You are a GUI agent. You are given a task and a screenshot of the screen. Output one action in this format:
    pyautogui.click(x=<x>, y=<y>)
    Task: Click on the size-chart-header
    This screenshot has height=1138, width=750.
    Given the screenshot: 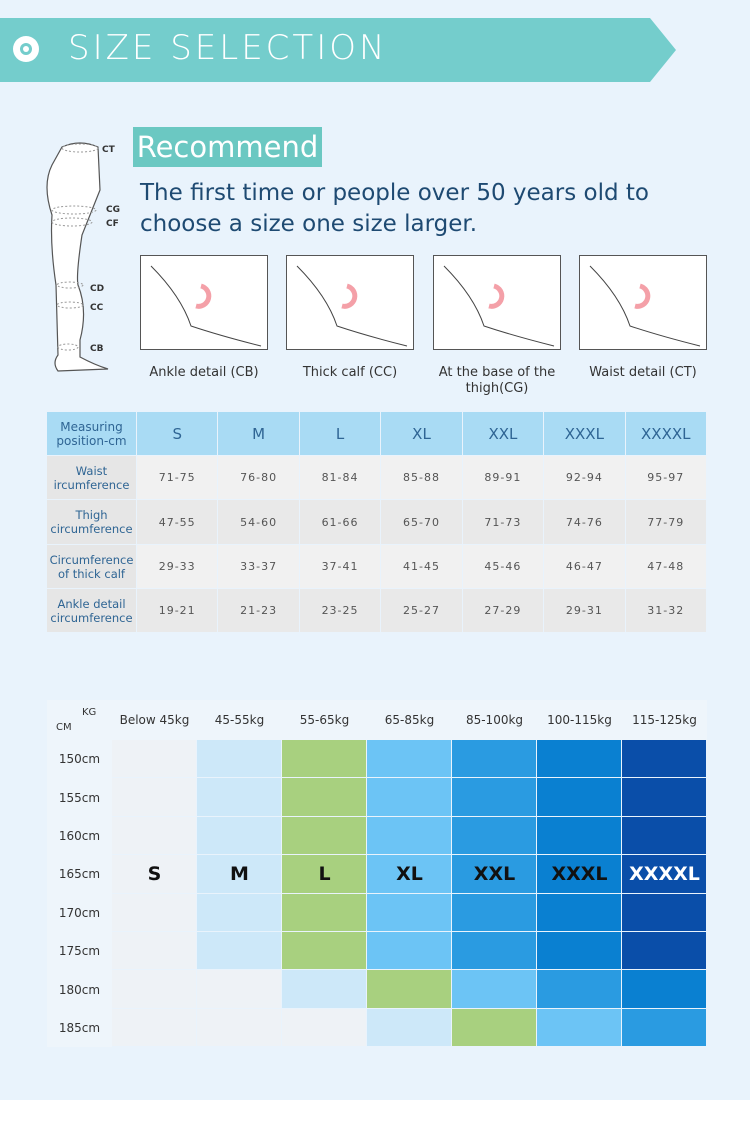 What is the action you would take?
    pyautogui.click(x=377, y=720)
    